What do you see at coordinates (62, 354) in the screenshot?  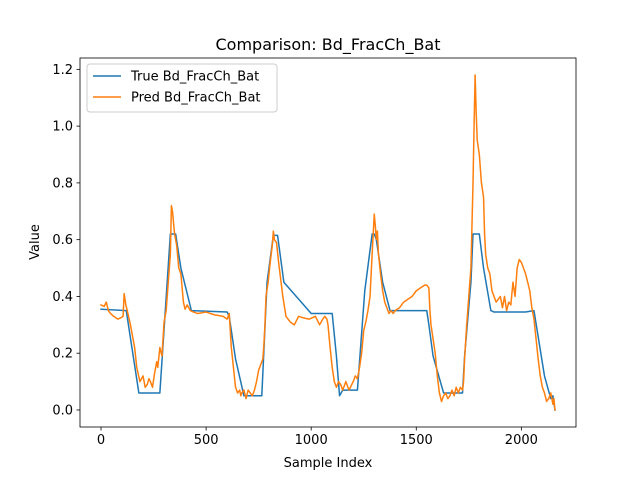 I see `y-tick-label: 0.2` at bounding box center [62, 354].